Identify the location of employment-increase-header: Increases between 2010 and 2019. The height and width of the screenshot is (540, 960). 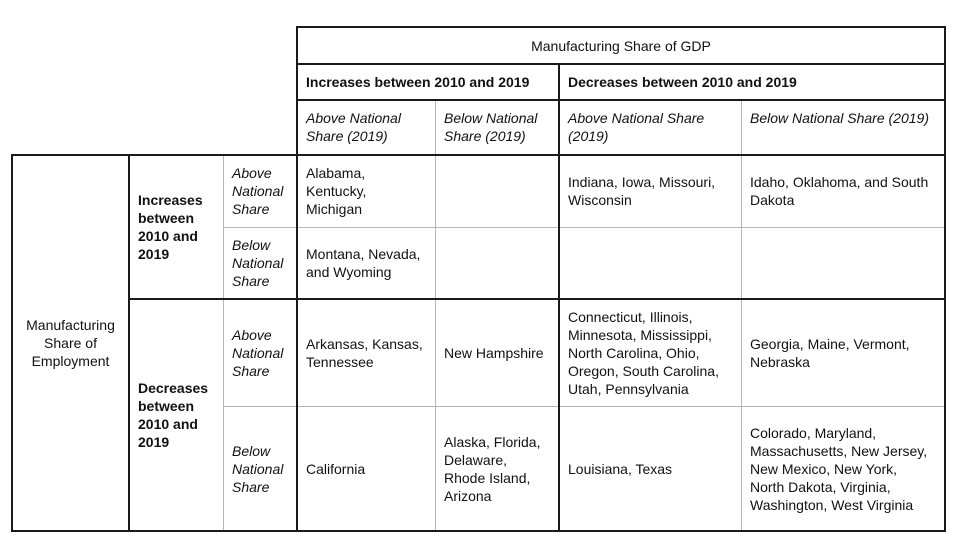
(176, 227).